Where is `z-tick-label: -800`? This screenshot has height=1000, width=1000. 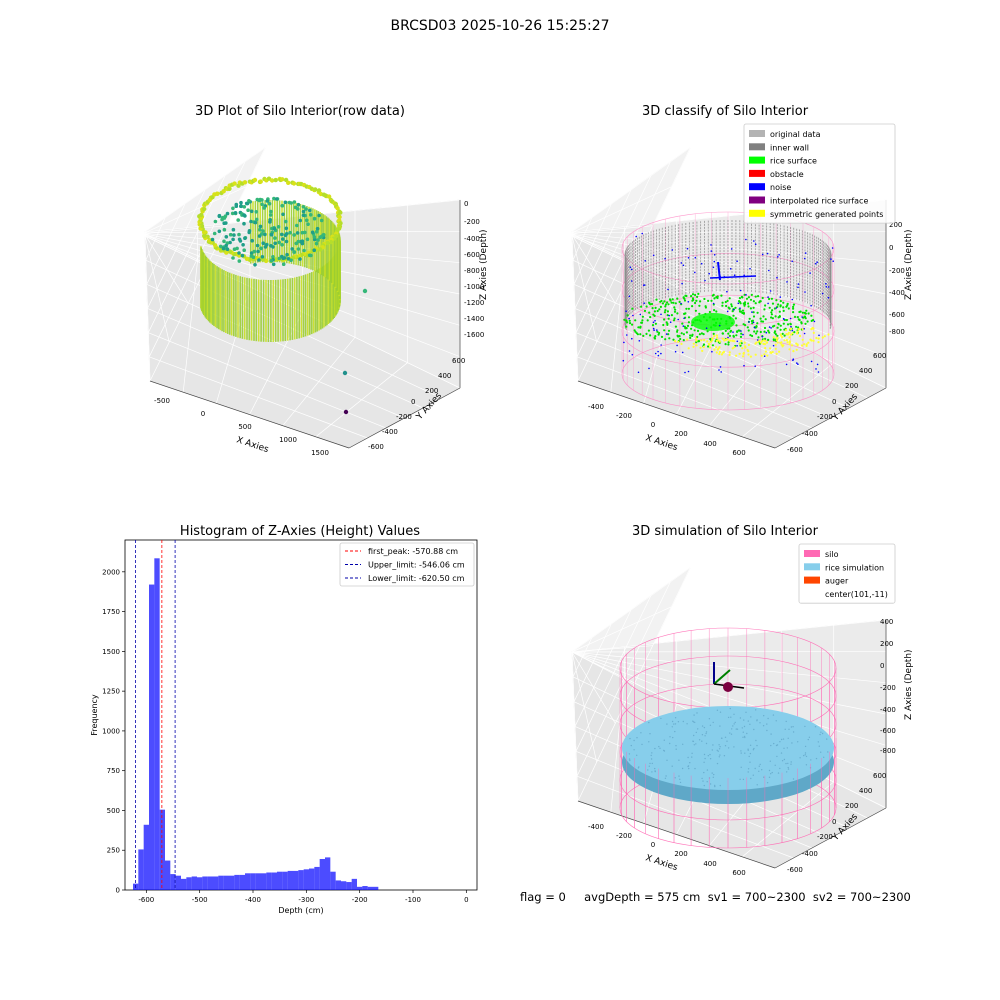 z-tick-label: -800 is located at coordinates (897, 332).